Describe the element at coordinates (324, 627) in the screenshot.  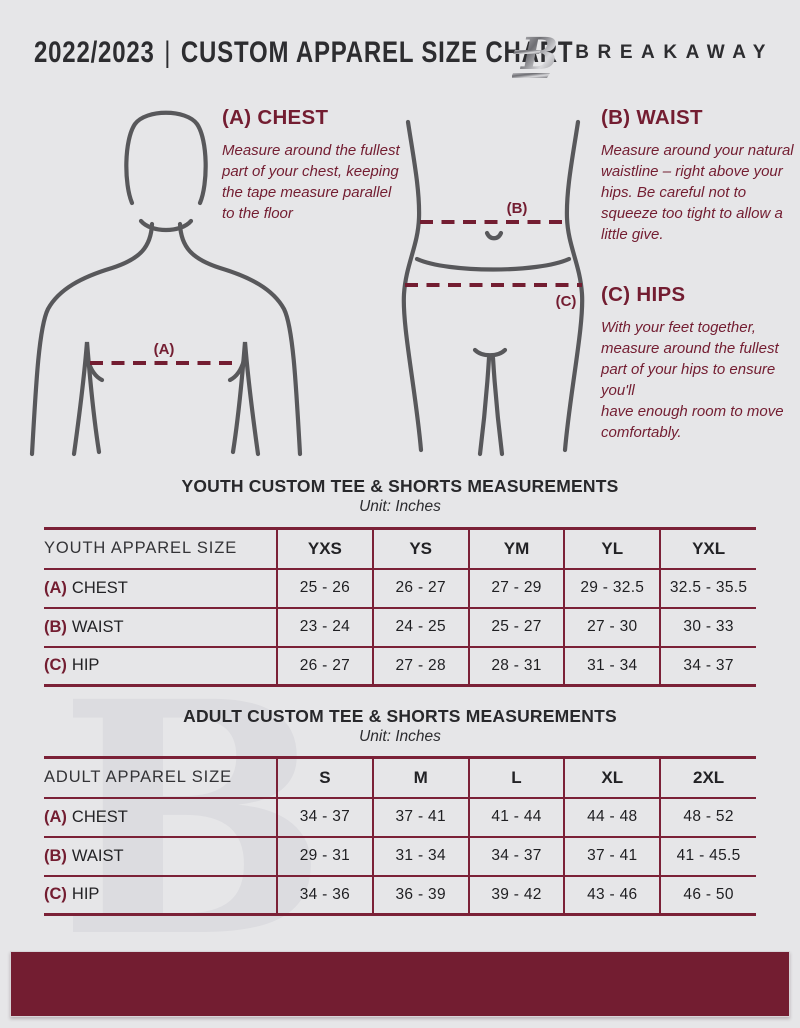
I see `measurement-value: 23 - 24` at that location.